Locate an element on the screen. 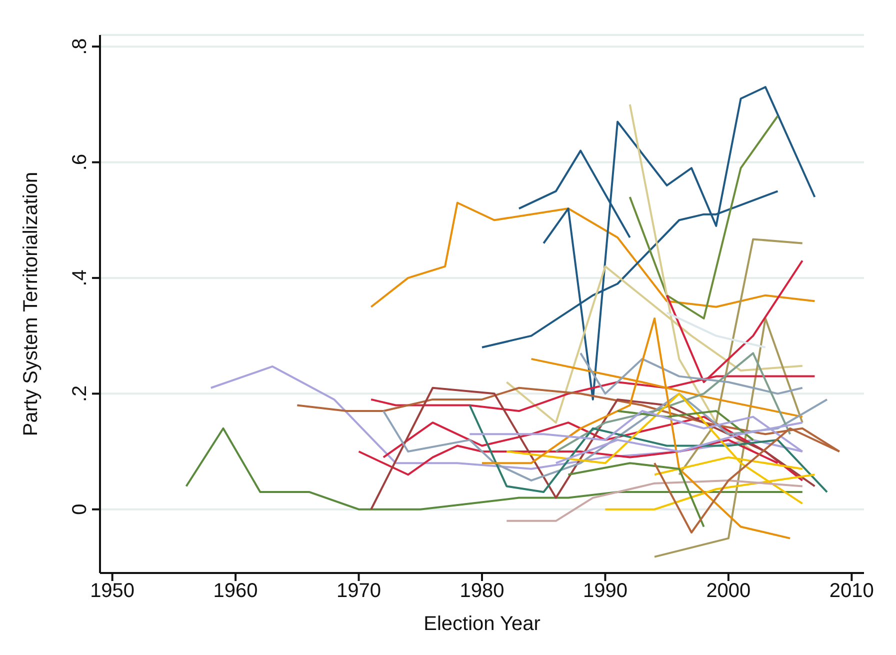  y-tick-label: .6 is located at coordinates (80, 162).